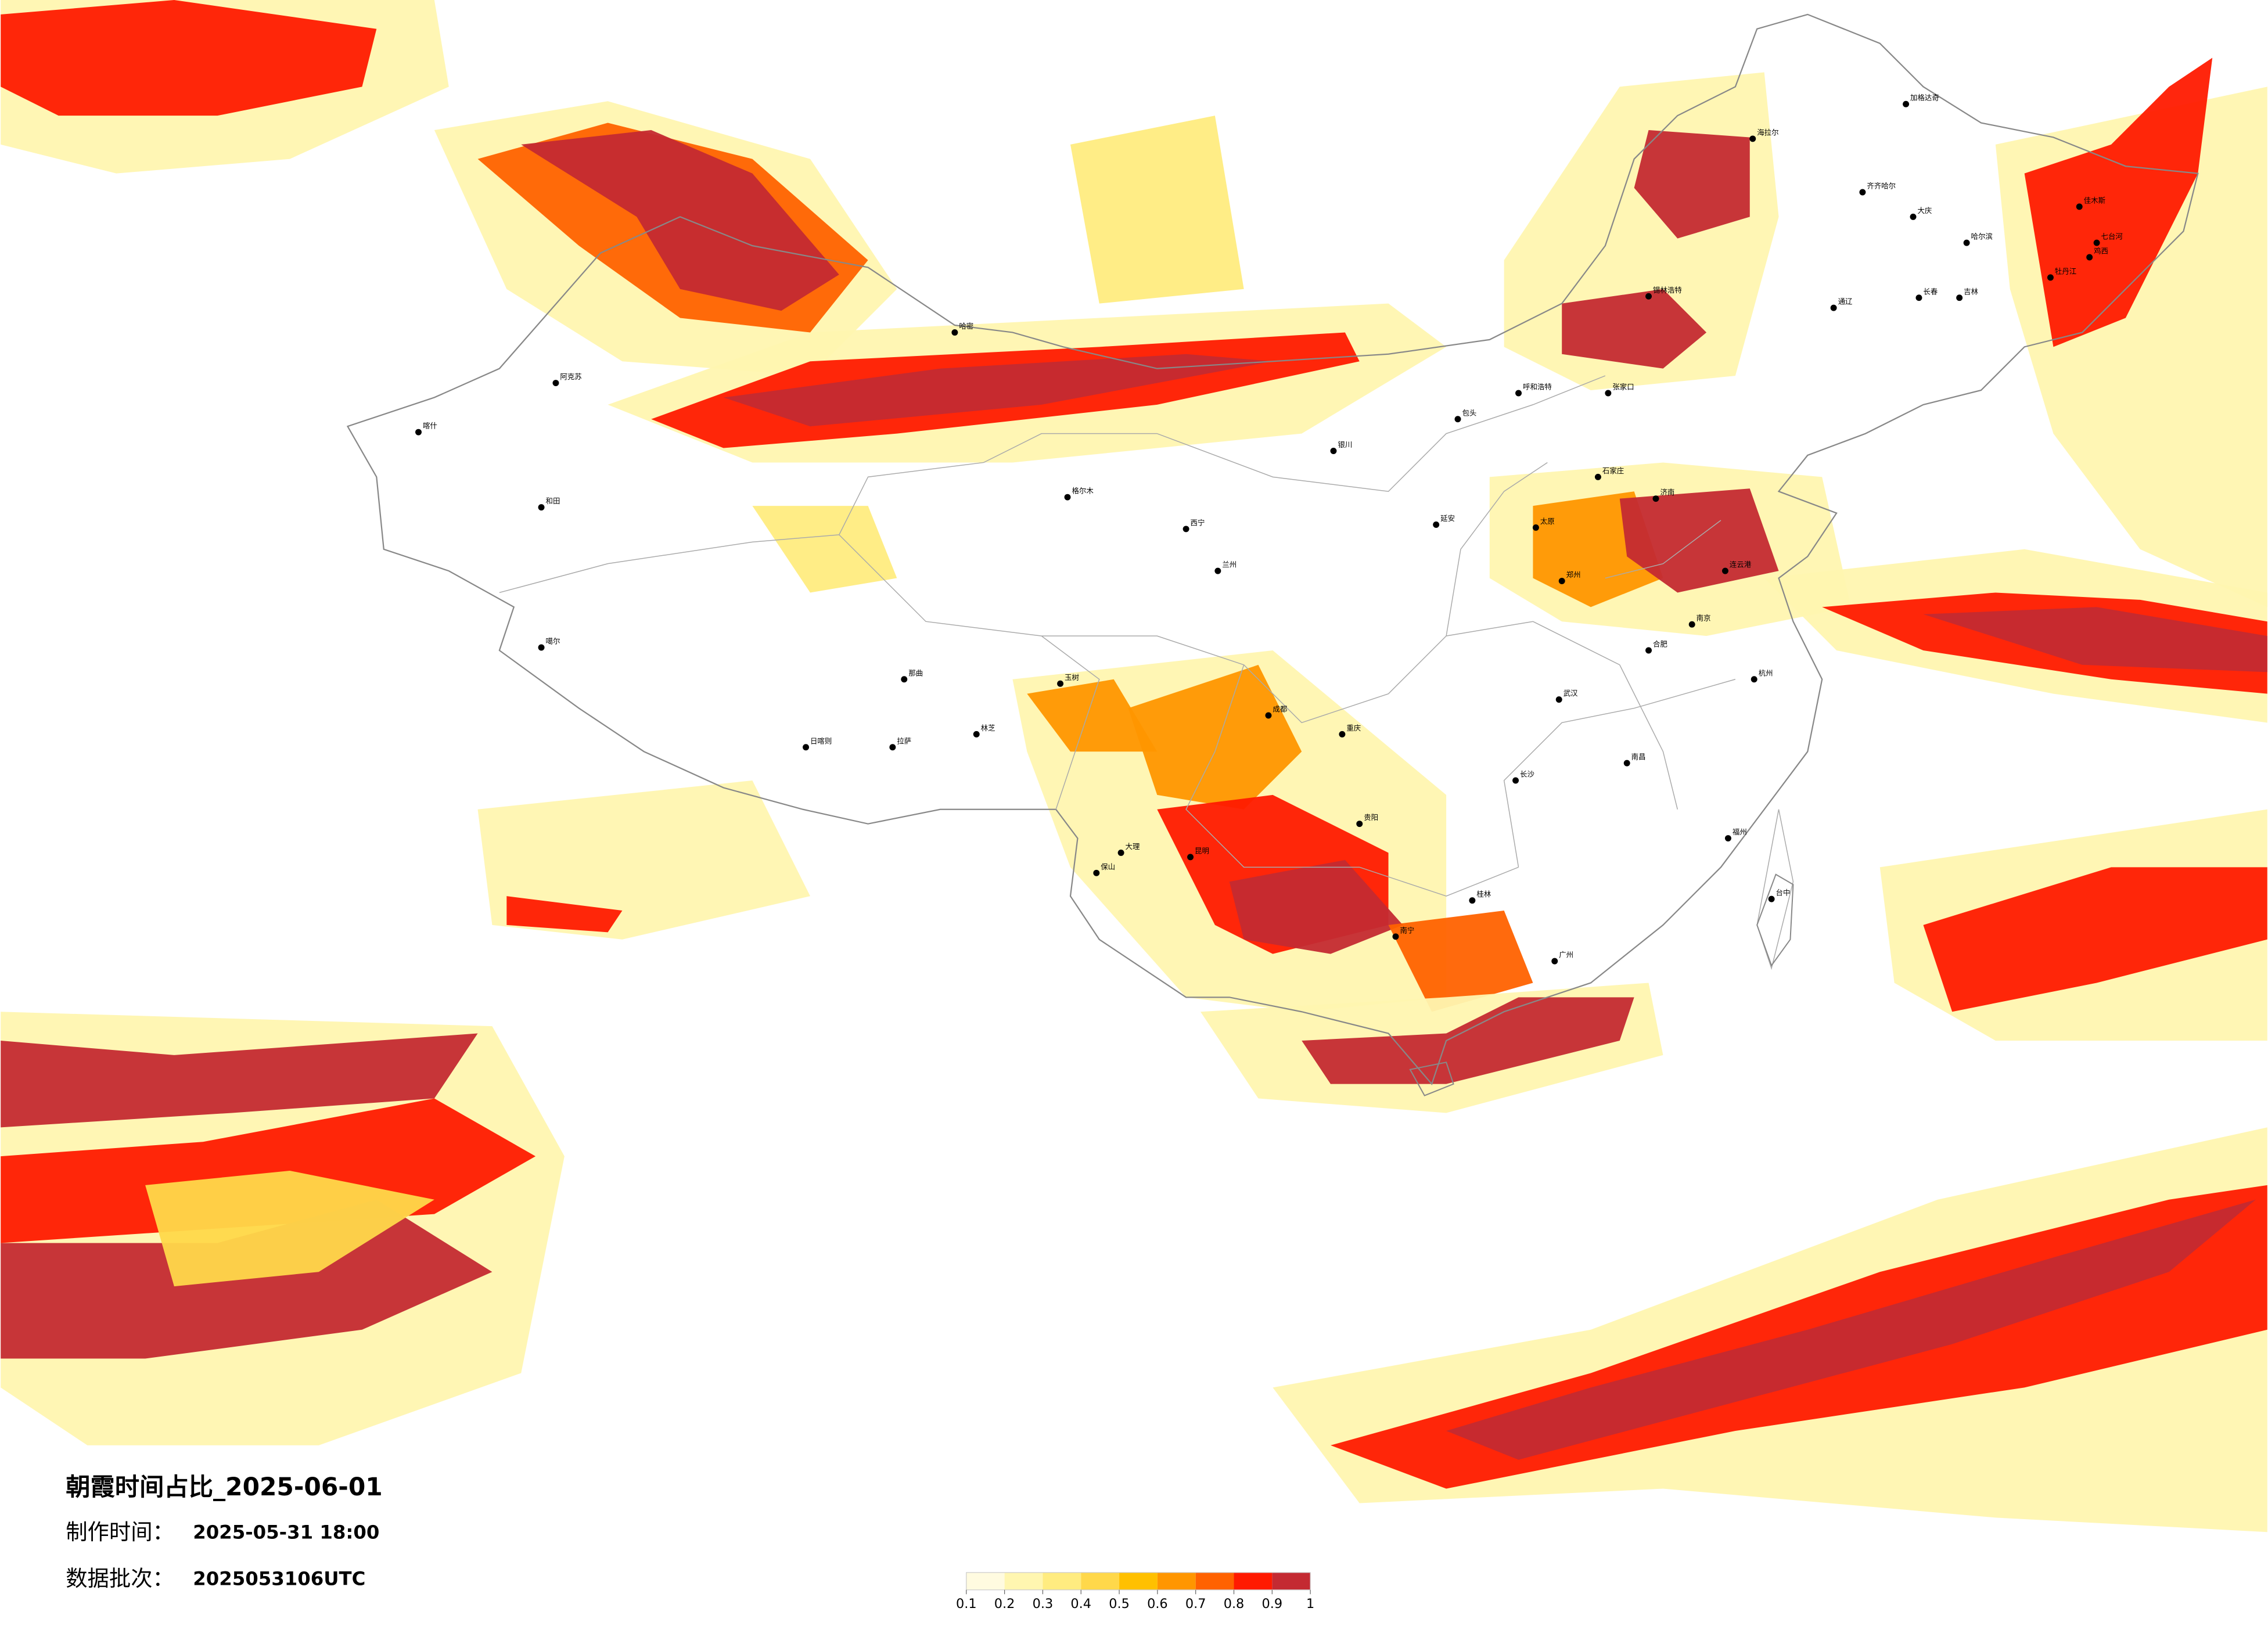 The height and width of the screenshot is (1626, 2268). Describe the element at coordinates (1881, 186) in the screenshot. I see `city-label: 齐齐哈尔` at that location.